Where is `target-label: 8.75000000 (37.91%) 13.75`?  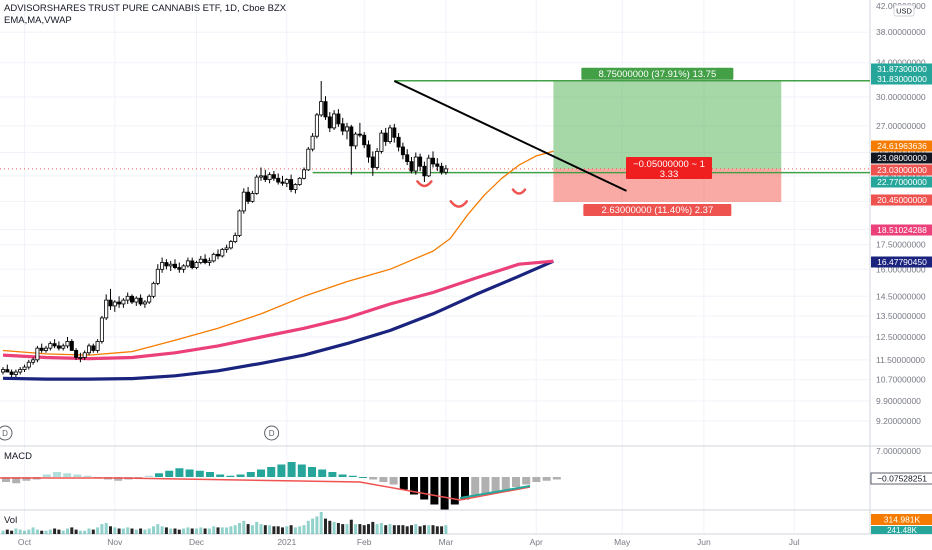
target-label: 8.75000000 (37.91%) 13.75 is located at coordinates (657, 73).